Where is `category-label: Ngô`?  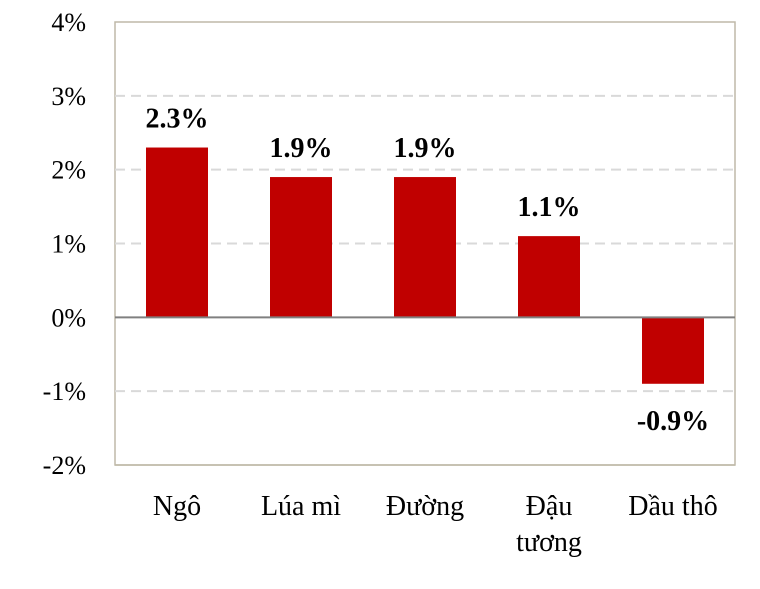 category-label: Ngô is located at coordinates (177, 506).